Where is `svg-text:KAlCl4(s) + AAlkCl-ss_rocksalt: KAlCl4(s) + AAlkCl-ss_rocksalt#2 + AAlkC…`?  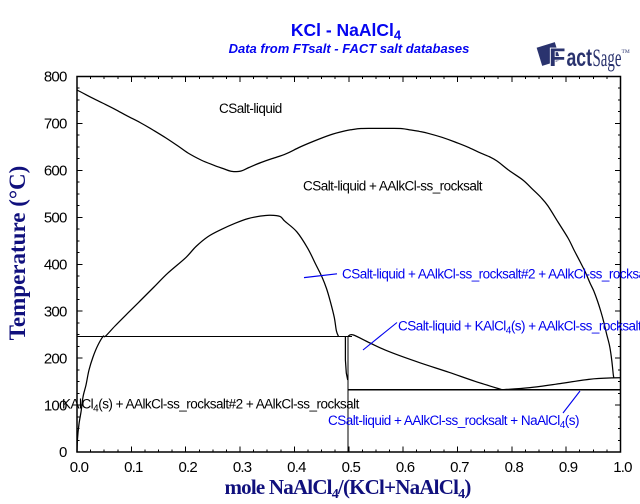 svg-text:KAlCl4(s) + AAlkCl-ss_rocksalt: KAlCl4(s) + AAlkCl-ss_rocksalt#2 + AAlkC… is located at coordinates (211, 406).